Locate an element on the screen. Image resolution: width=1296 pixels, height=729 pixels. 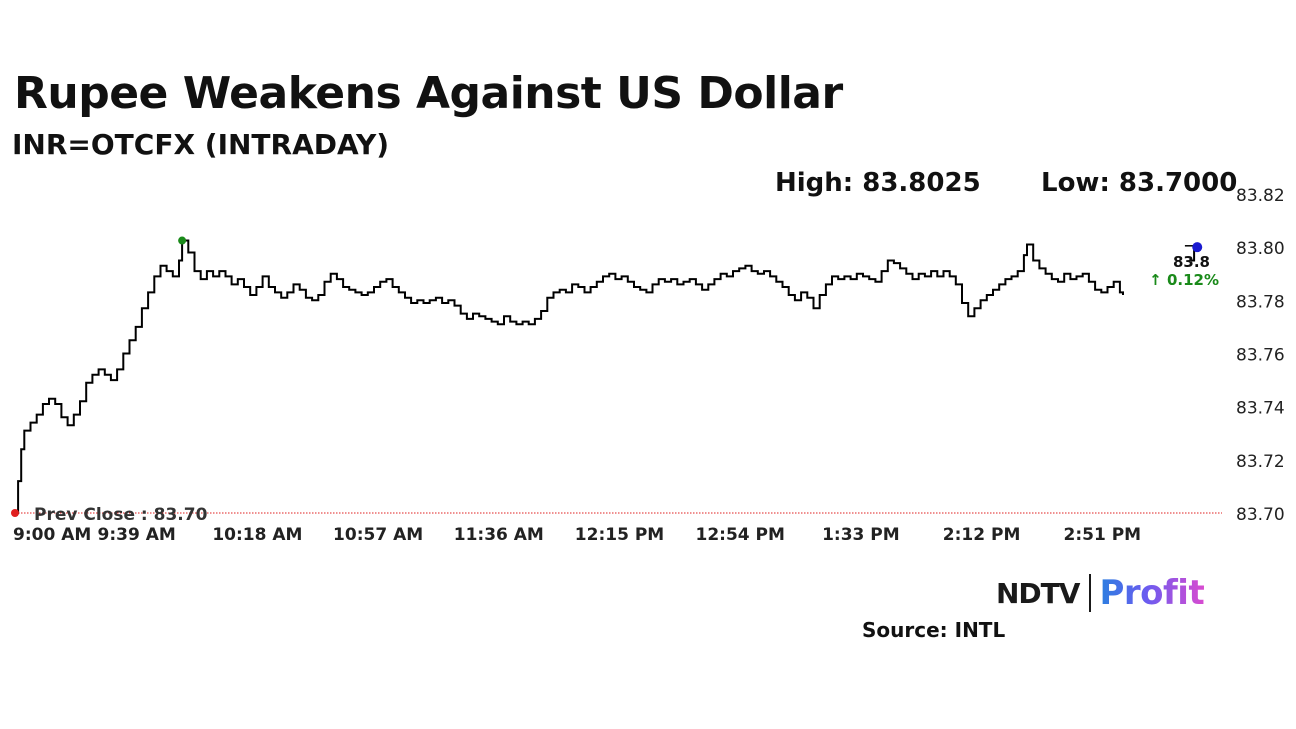
y-tick-label: 83.76 is located at coordinates (1260, 356).